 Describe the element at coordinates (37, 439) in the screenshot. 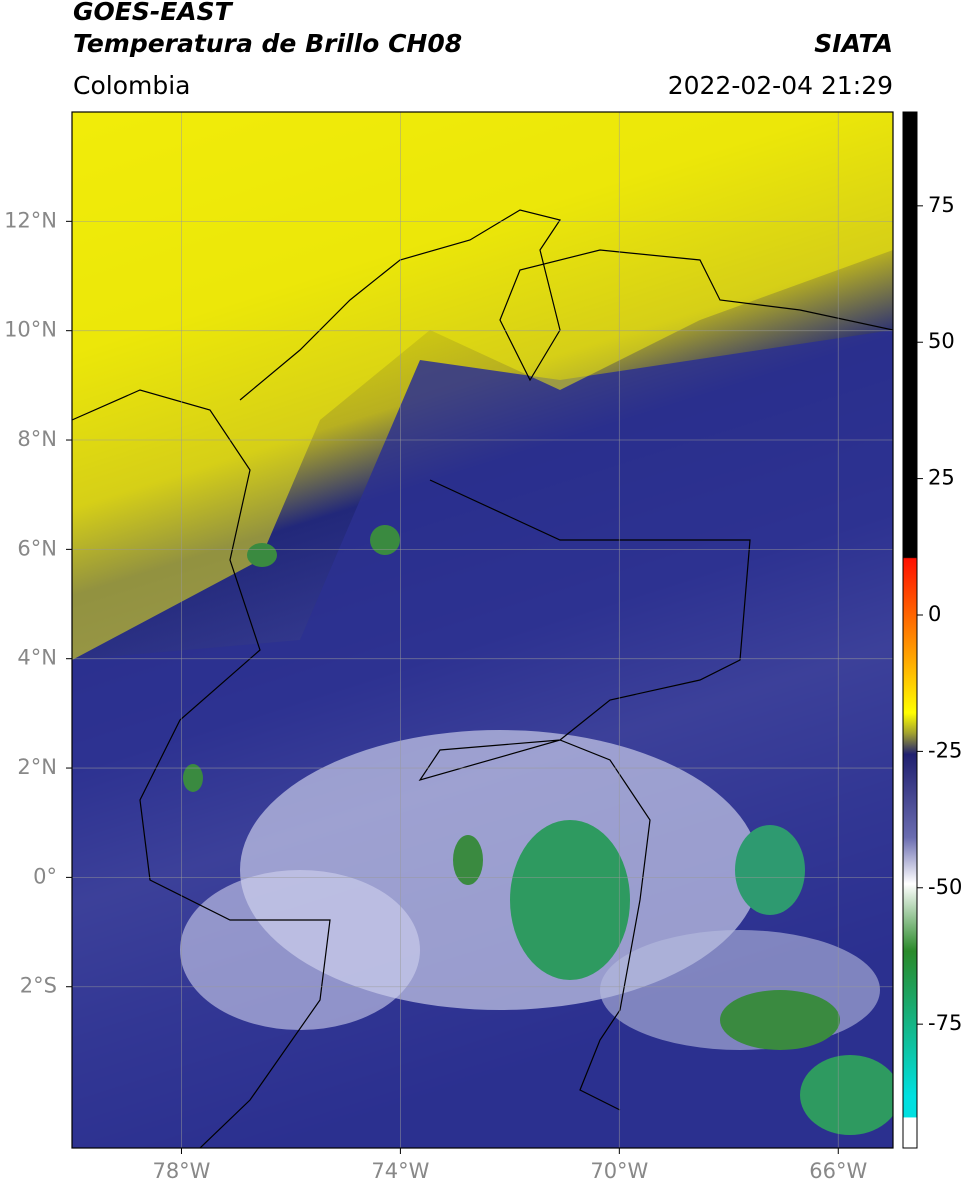

I see `lat-tick-label: 8°N` at that location.